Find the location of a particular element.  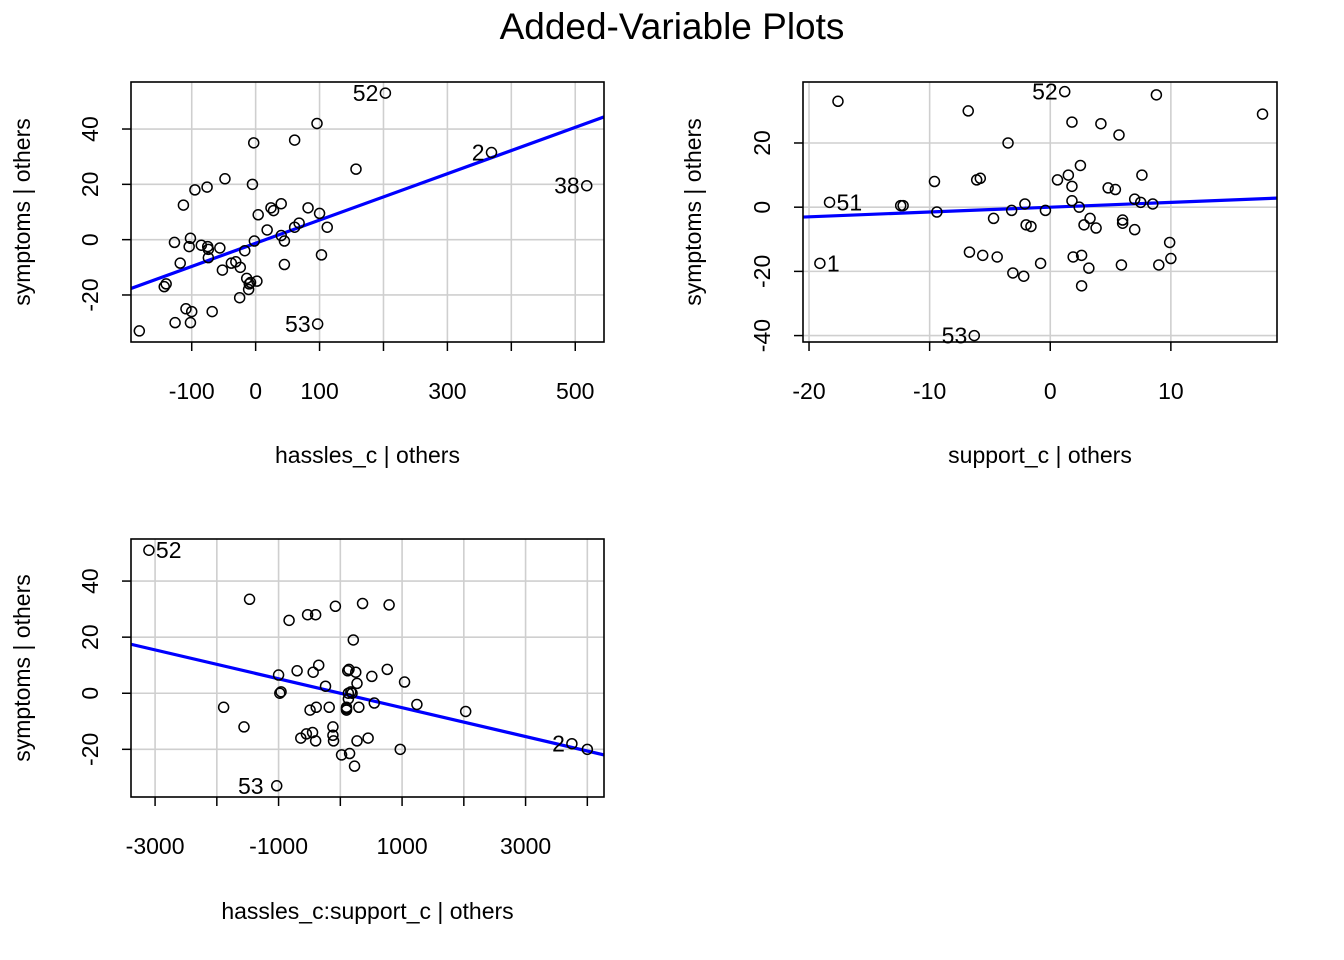

x-tick-label: -1000 is located at coordinates (278, 846).